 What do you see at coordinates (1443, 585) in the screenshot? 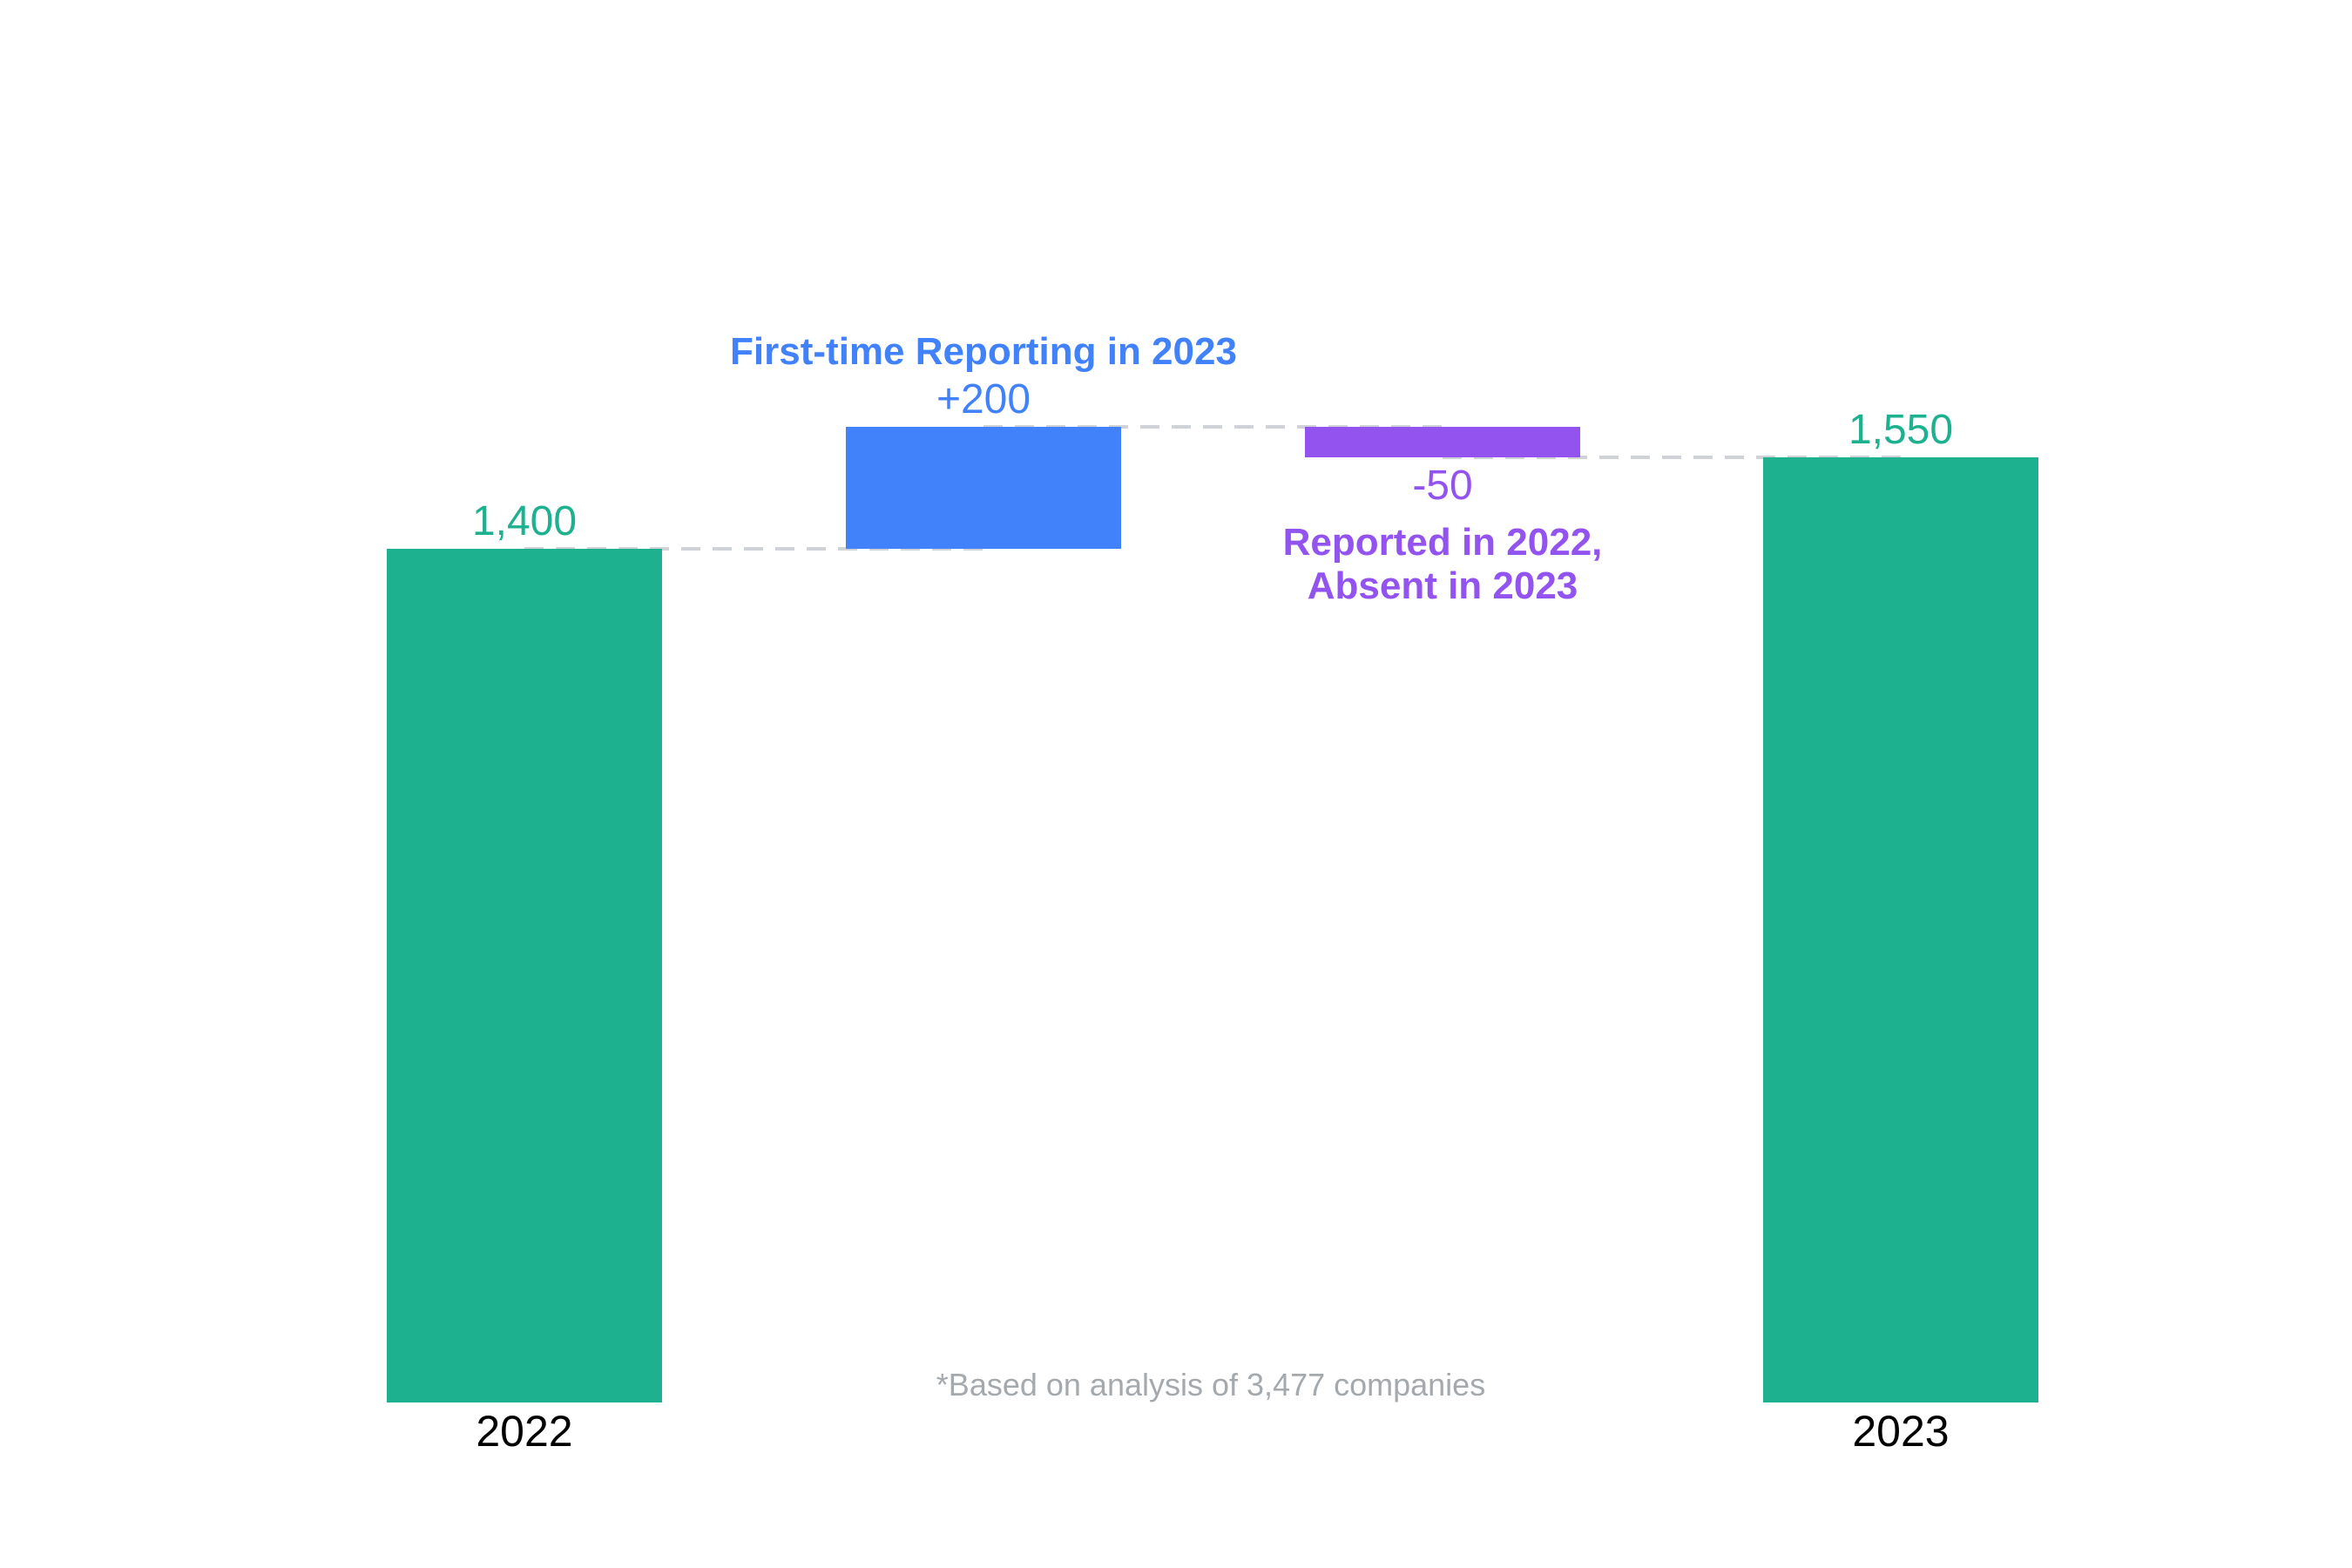
I see `annotation-3-2: Absent in 2023` at bounding box center [1443, 585].